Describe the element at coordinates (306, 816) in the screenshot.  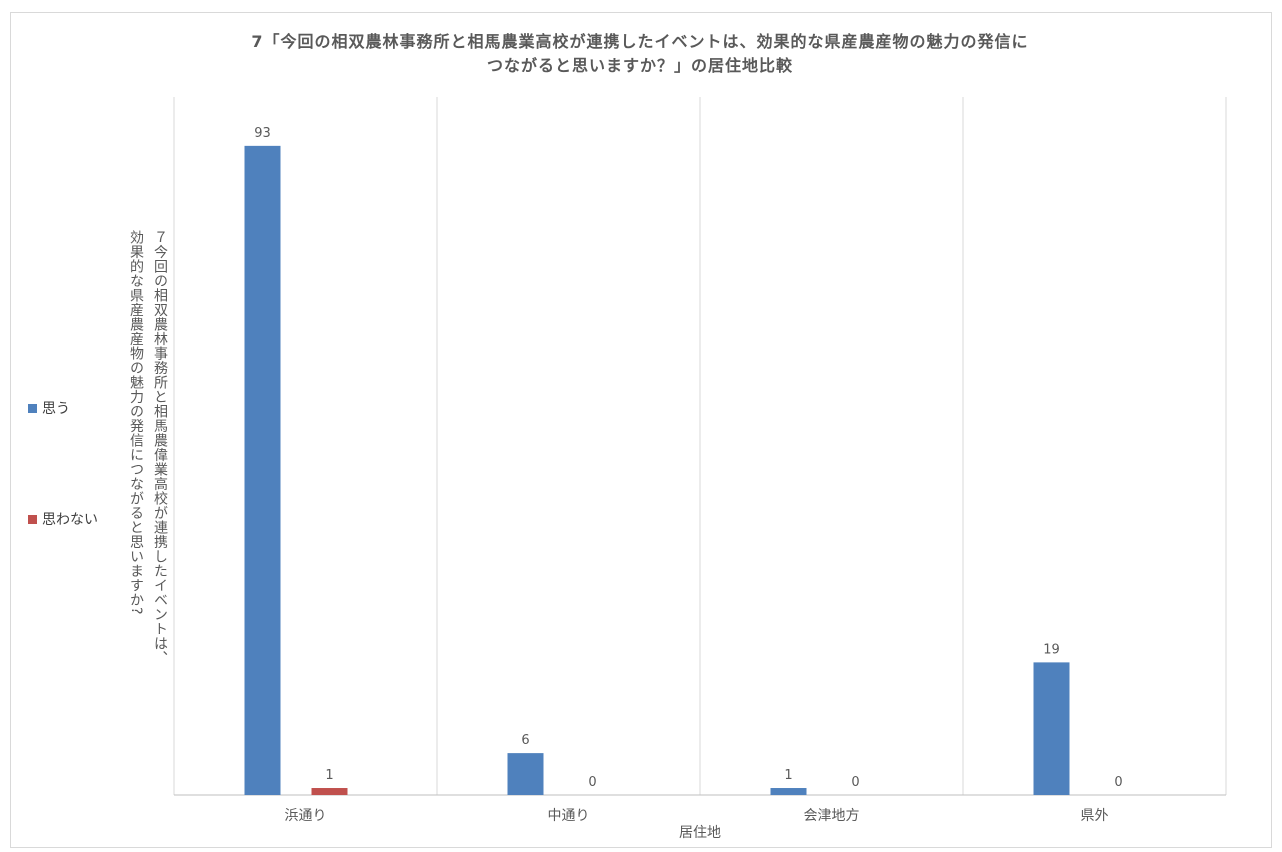
I see `x-tick-label: 浜通り` at that location.